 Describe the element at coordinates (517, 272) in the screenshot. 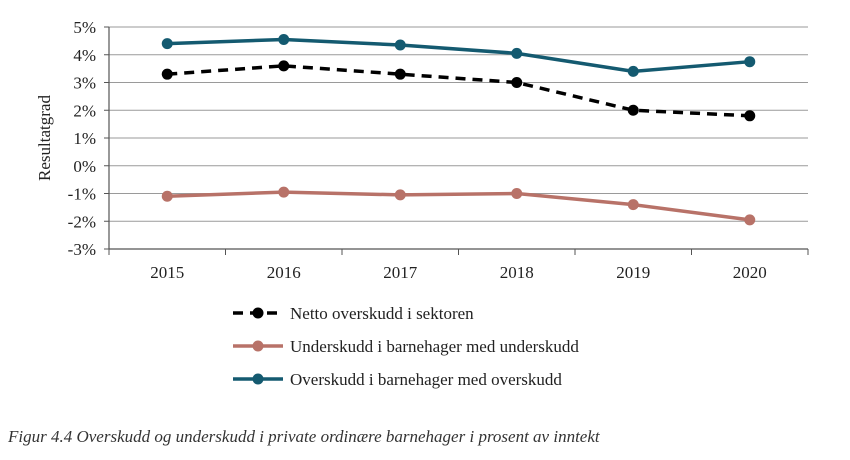

I see `x-tick-label: 2018` at that location.